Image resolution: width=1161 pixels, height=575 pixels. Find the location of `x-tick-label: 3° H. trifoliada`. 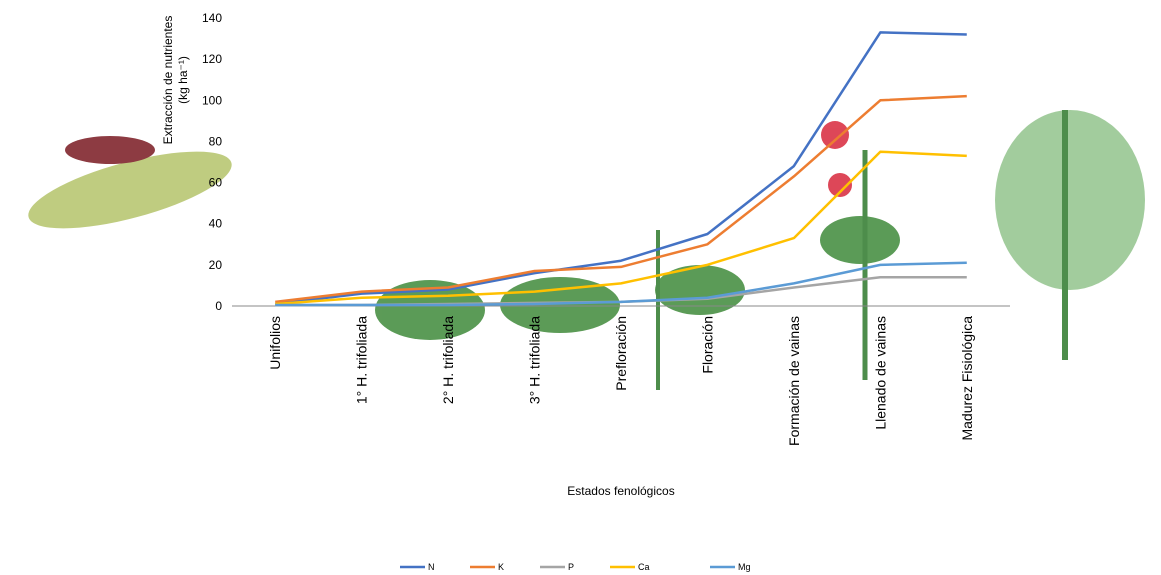

x-tick-label: 3° H. trifoliada is located at coordinates (535, 360).